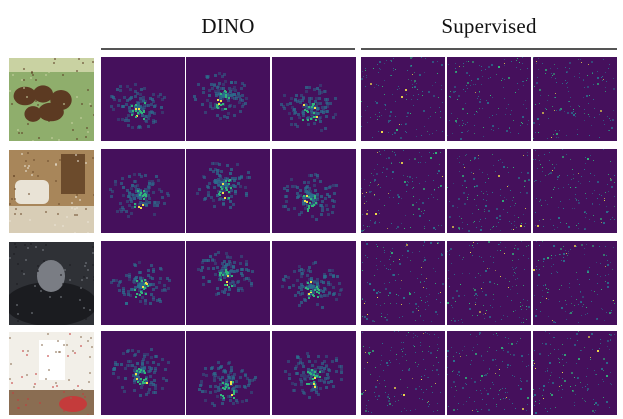  I want to click on supervised-rule, so click(489, 49).